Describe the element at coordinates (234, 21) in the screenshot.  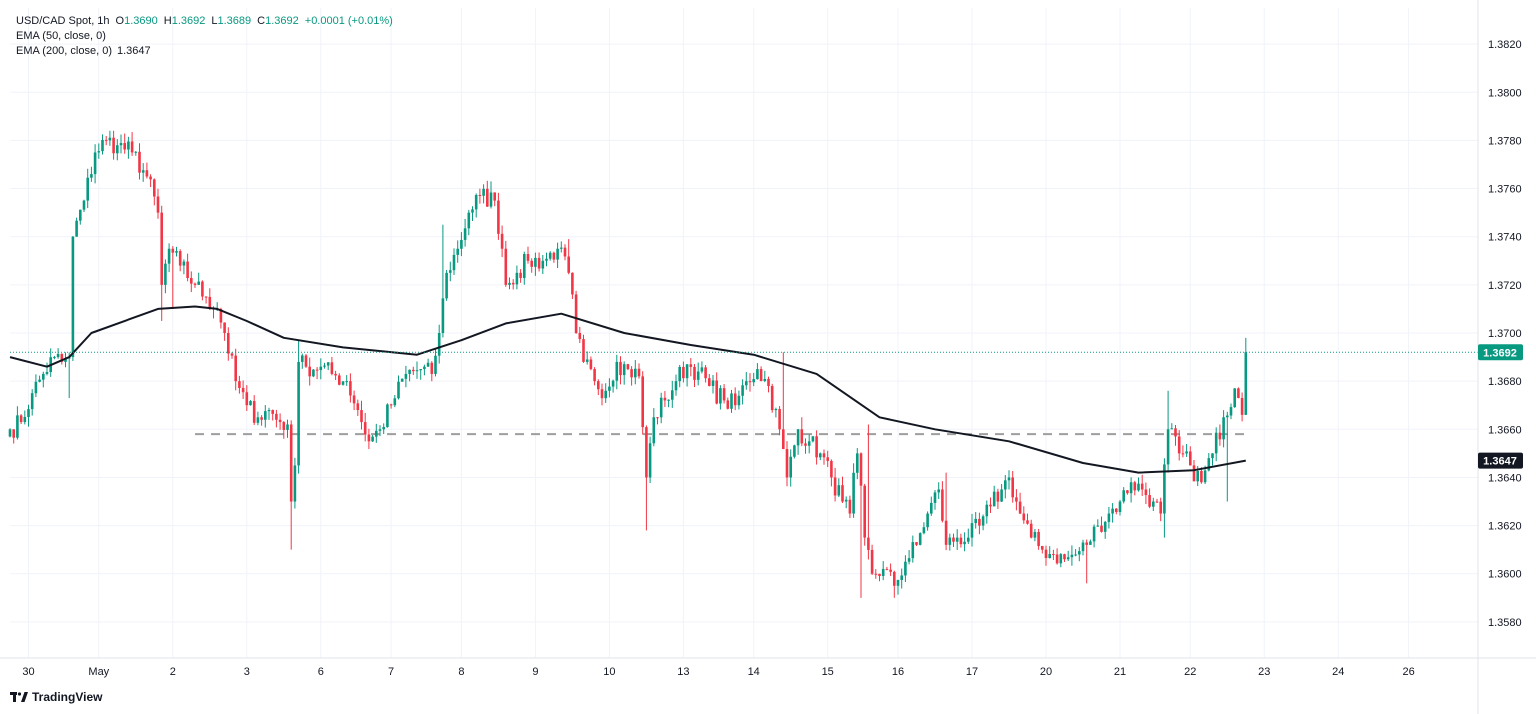
I see `legend-low-value: 1.3689` at that location.